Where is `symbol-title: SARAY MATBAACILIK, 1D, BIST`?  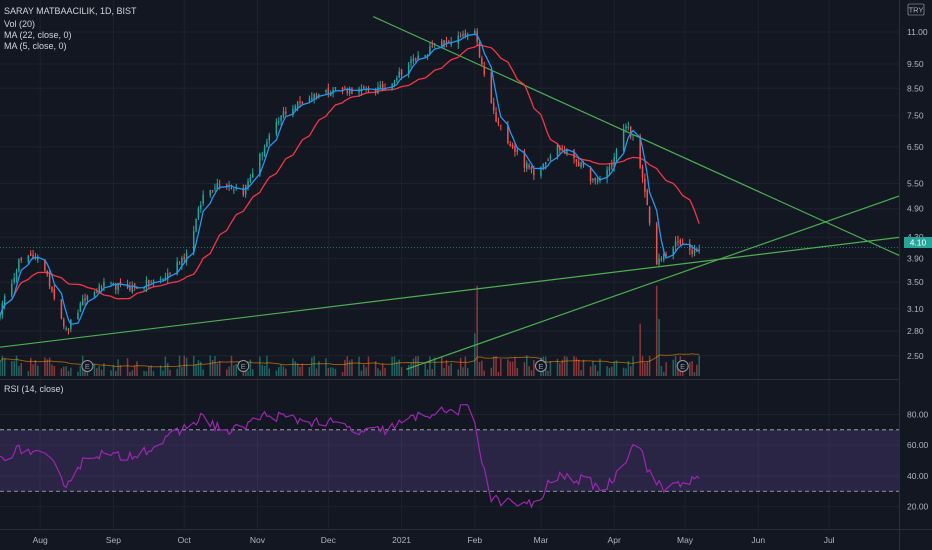 symbol-title: SARAY MATBAACILIK, 1D, BIST is located at coordinates (70, 11).